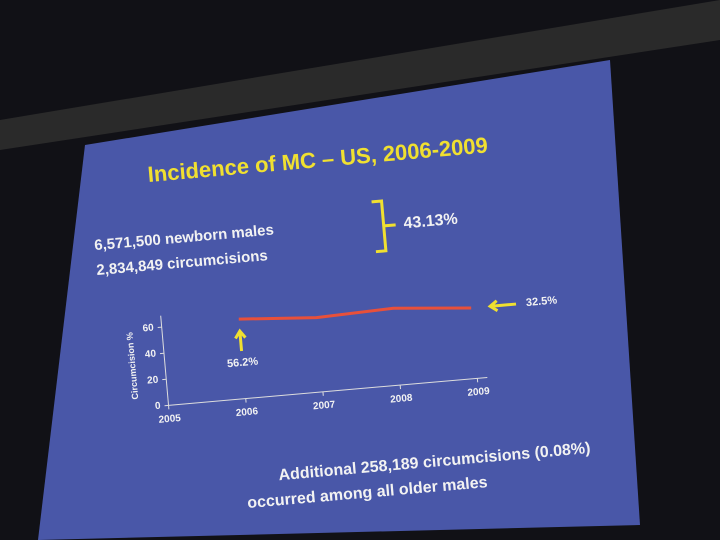 This screenshot has height=540, width=720. I want to click on x-tick-label: 2006, so click(247, 412).